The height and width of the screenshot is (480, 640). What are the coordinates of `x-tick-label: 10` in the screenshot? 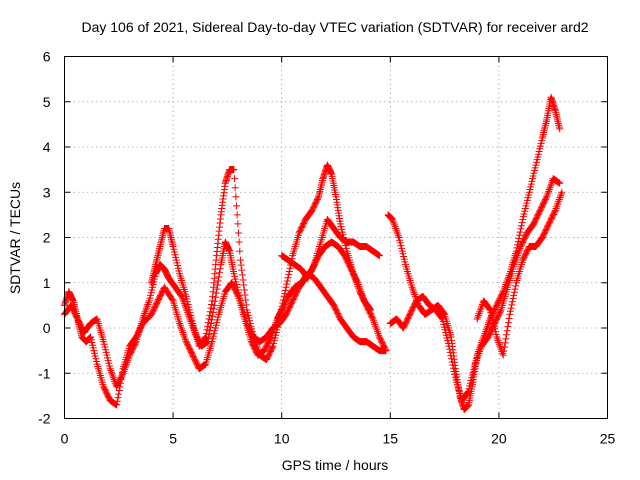 It's located at (282, 439).